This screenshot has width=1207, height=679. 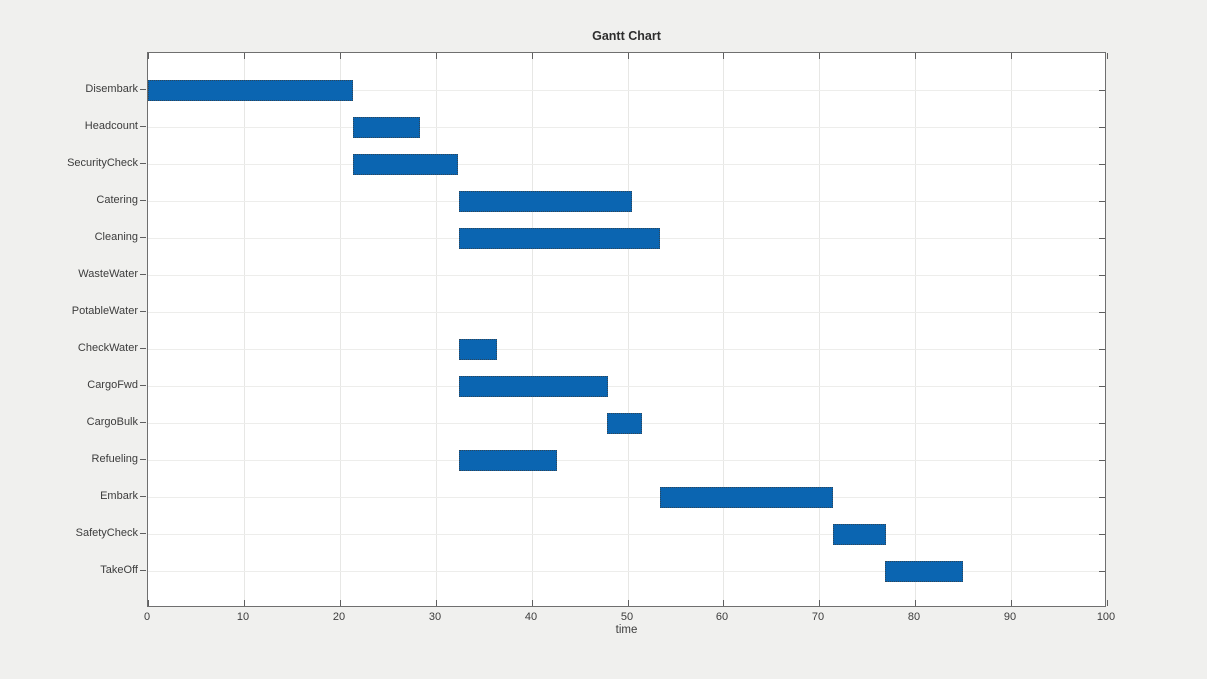 I want to click on y-axis-category-label: Embark, so click(x=119, y=496).